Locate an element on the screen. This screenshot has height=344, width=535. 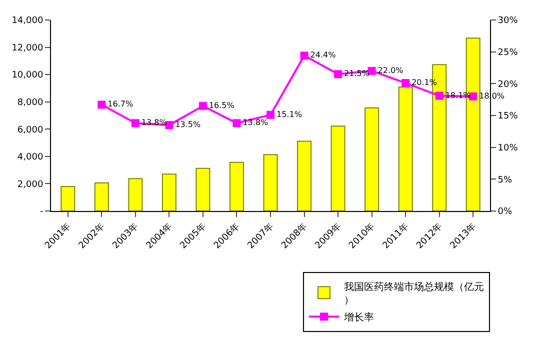
data-label: 16.5% is located at coordinates (221, 105).